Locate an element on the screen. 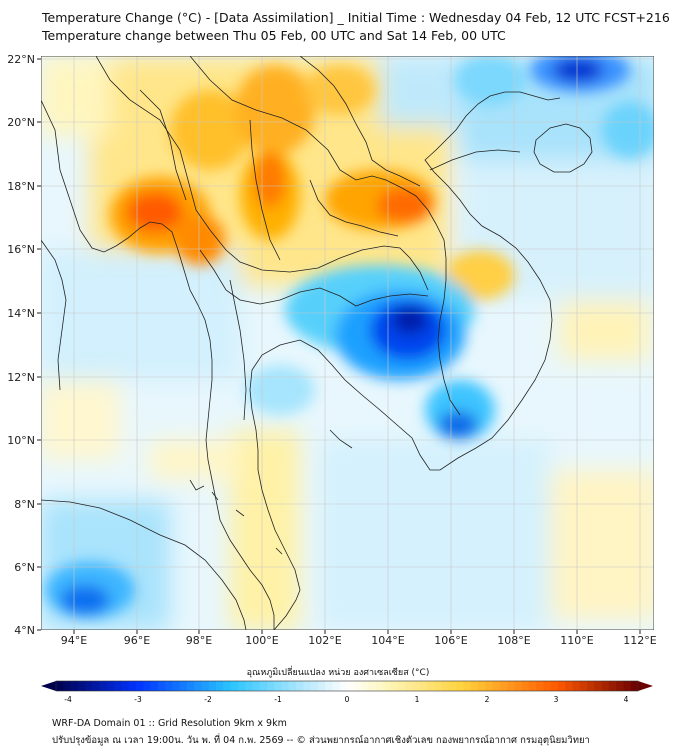 The height and width of the screenshot is (756, 676). colorbar-min-extension is located at coordinates (48, 686).